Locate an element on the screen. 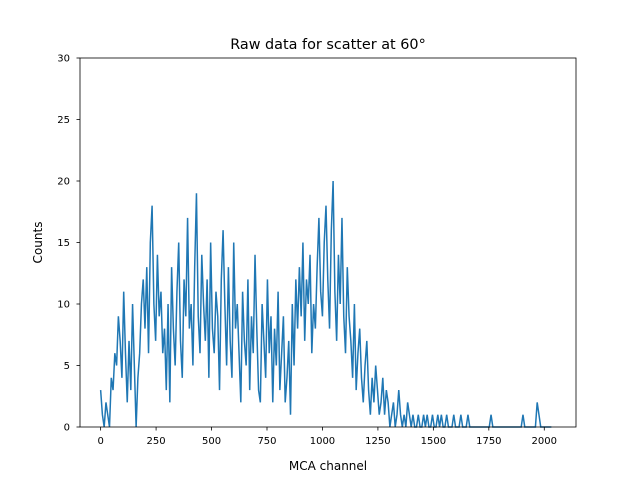 This screenshot has width=640, height=480. x-tick-label: 1750 is located at coordinates (488, 441).